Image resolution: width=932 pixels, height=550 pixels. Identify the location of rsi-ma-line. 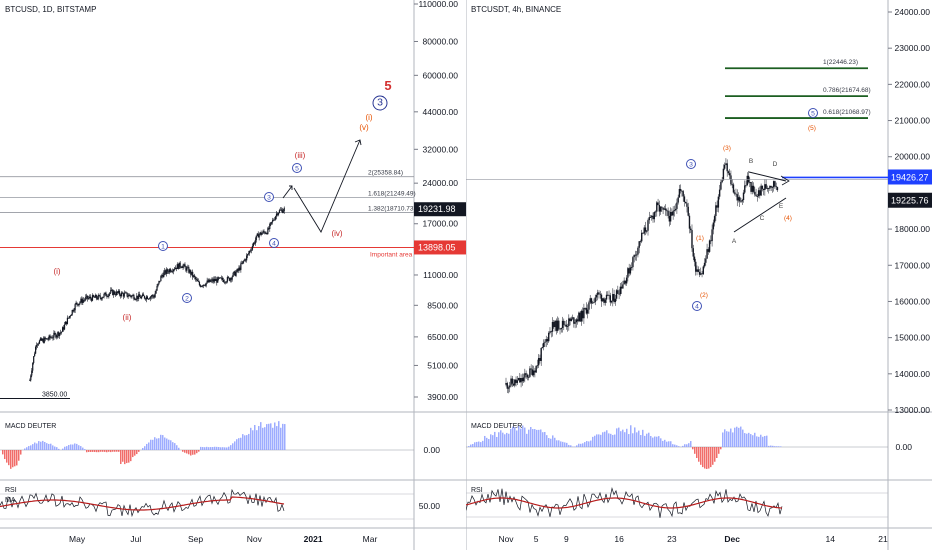
(624, 503).